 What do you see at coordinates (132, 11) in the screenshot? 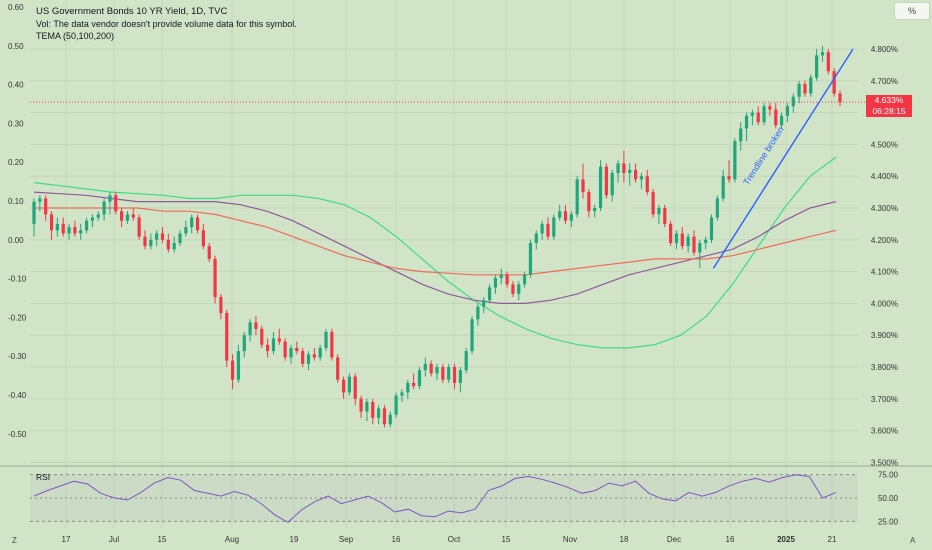
I see `symbol-title: US Government Bonds 10 YR Yield, 1D, TVC` at bounding box center [132, 11].